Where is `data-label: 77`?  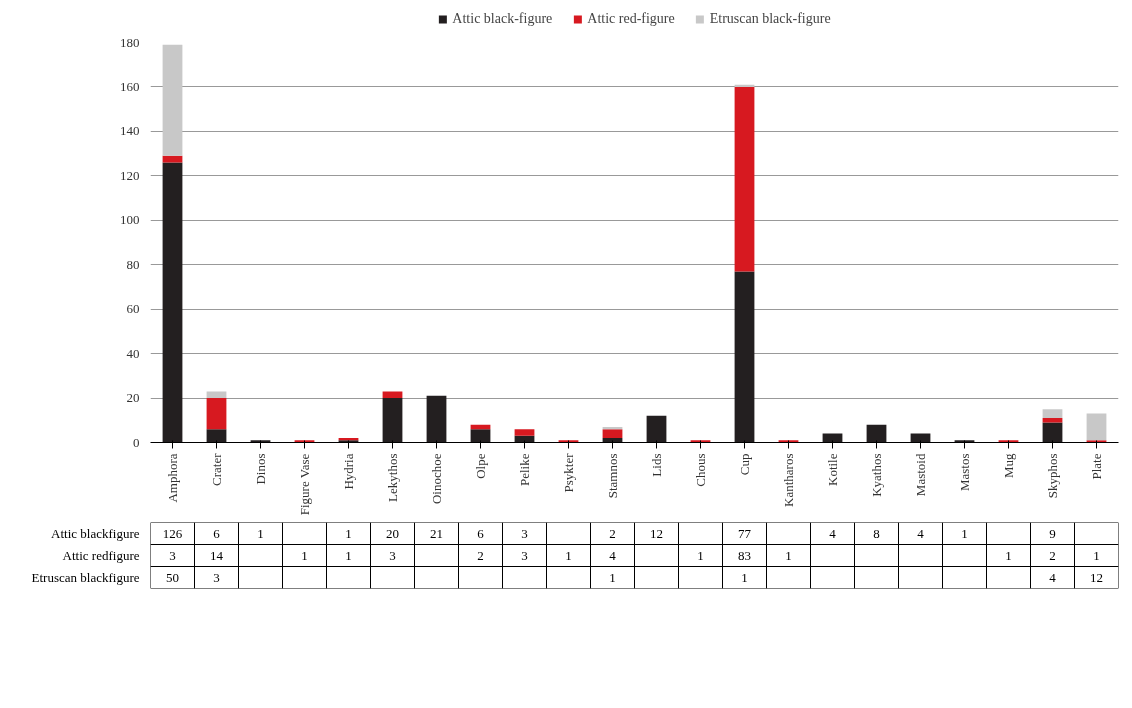
data-label: 77 is located at coordinates (745, 533).